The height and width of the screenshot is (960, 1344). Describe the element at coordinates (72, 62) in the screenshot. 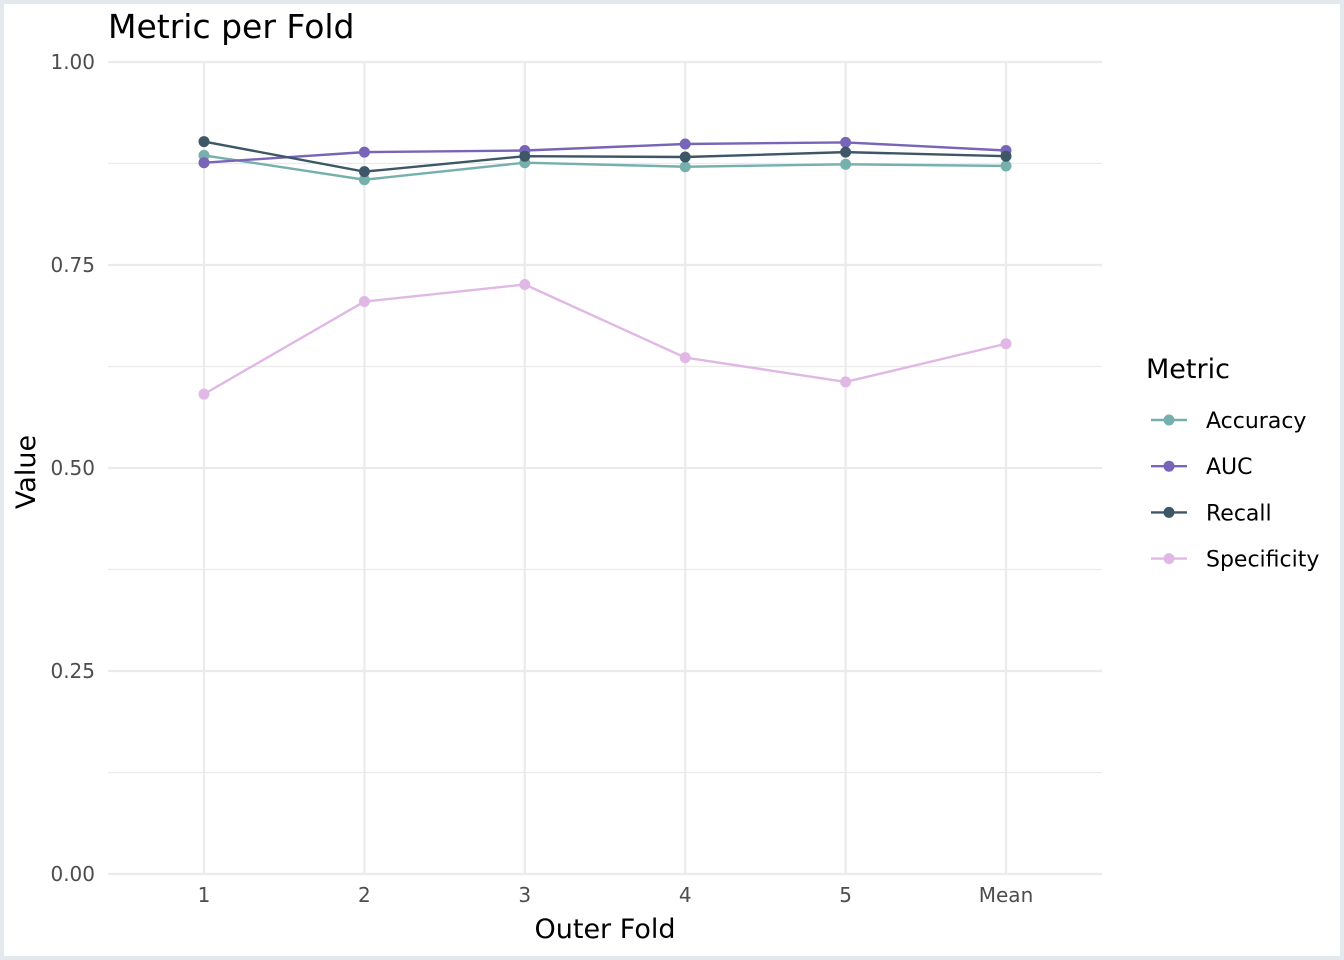

I see `y-tick-label: 1.00` at that location.